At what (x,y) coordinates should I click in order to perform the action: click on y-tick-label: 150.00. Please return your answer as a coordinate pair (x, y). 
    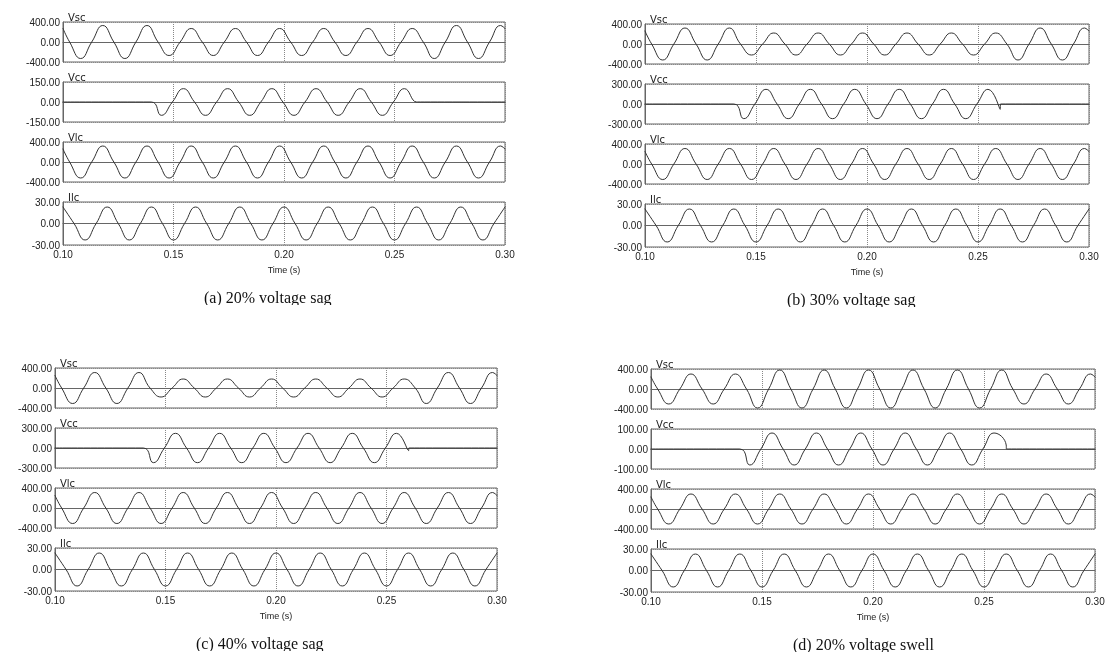
    Looking at the image, I should click on (45, 82).